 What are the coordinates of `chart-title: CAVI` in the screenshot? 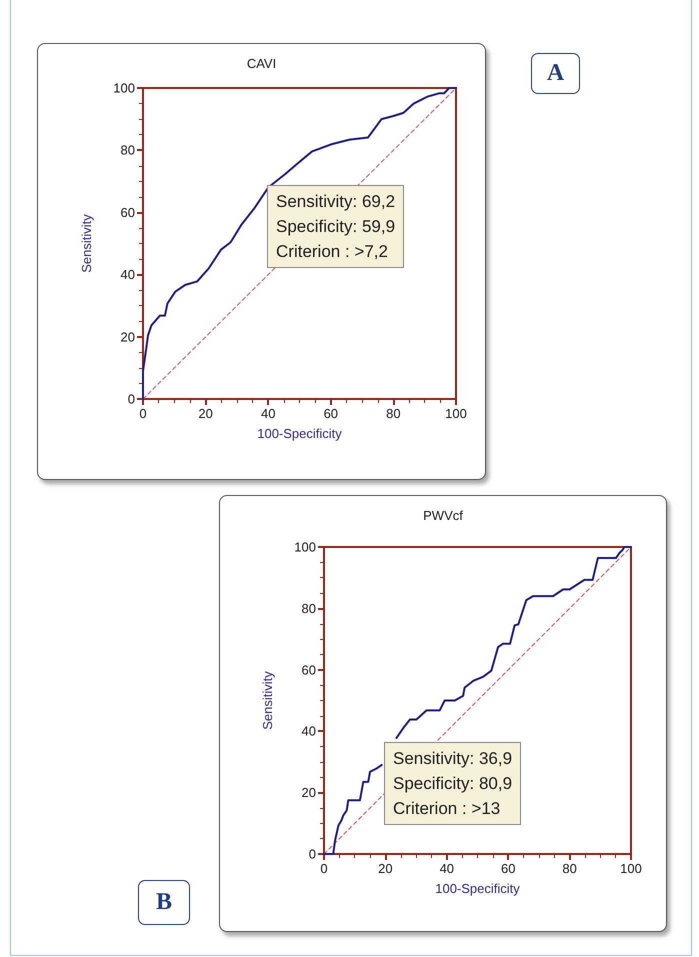 It's located at (261, 63).